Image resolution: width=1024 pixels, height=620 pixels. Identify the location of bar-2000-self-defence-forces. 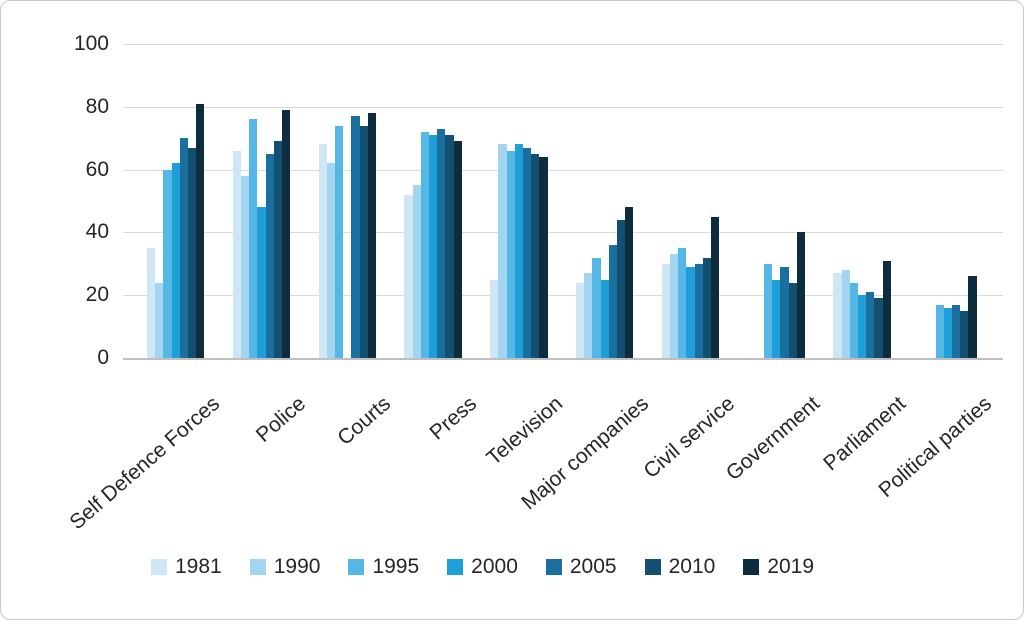
(175, 260).